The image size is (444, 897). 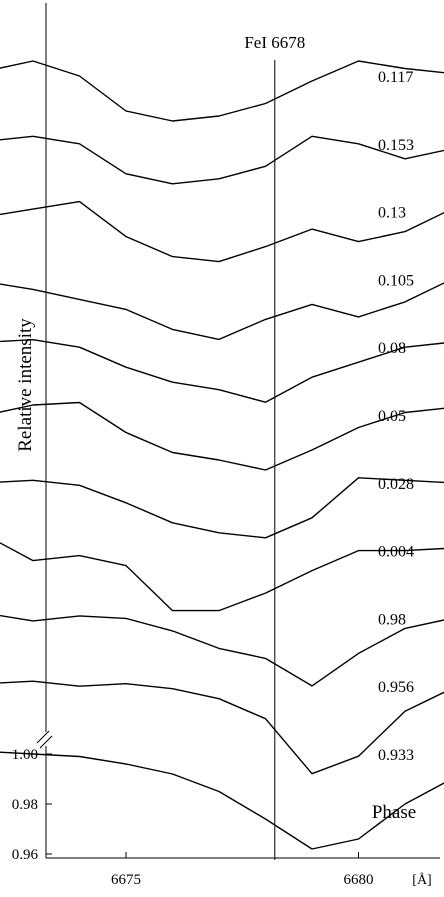 What do you see at coordinates (274, 42) in the screenshot?
I see `feI-marker-label: FeI 6678` at bounding box center [274, 42].